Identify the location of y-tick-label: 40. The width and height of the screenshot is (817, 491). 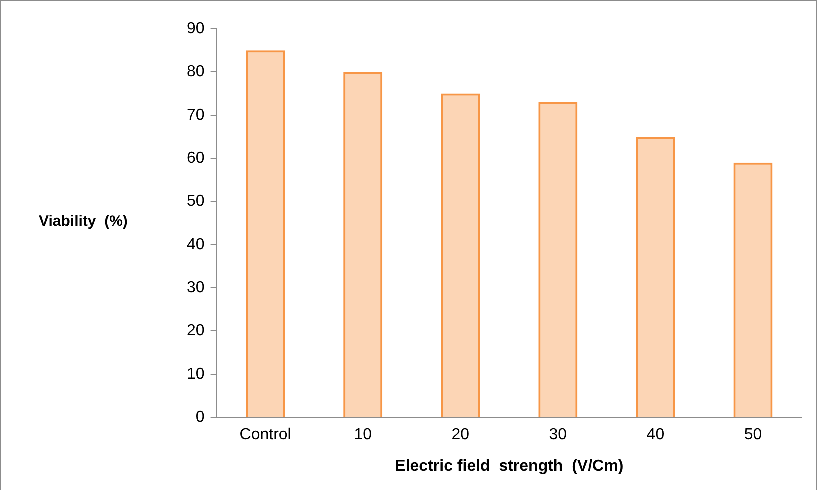
(196, 245).